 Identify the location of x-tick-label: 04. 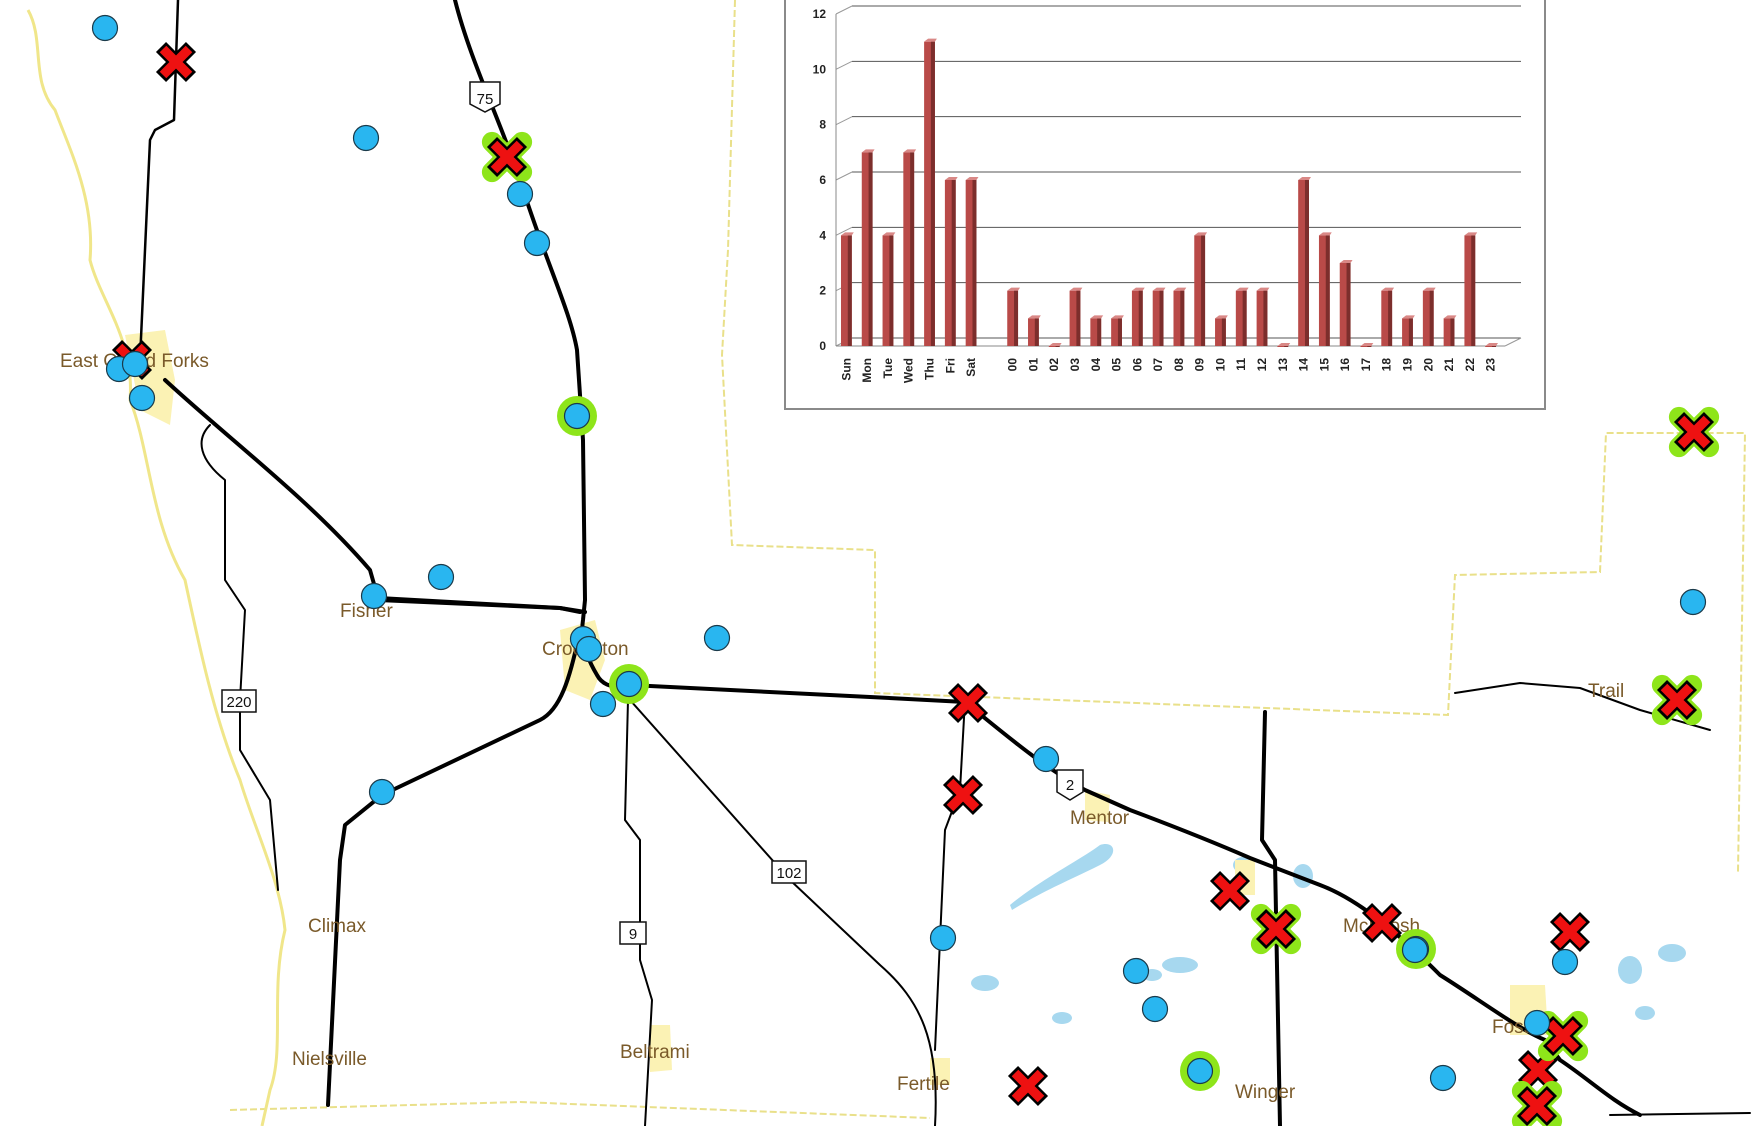
(1096, 365).